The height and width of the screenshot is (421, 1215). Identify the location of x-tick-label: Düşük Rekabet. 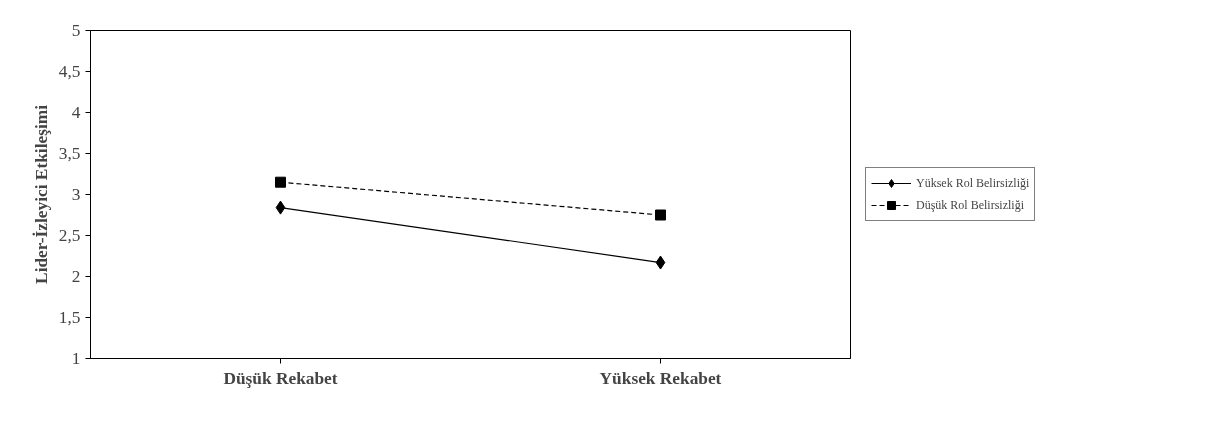
(280, 378).